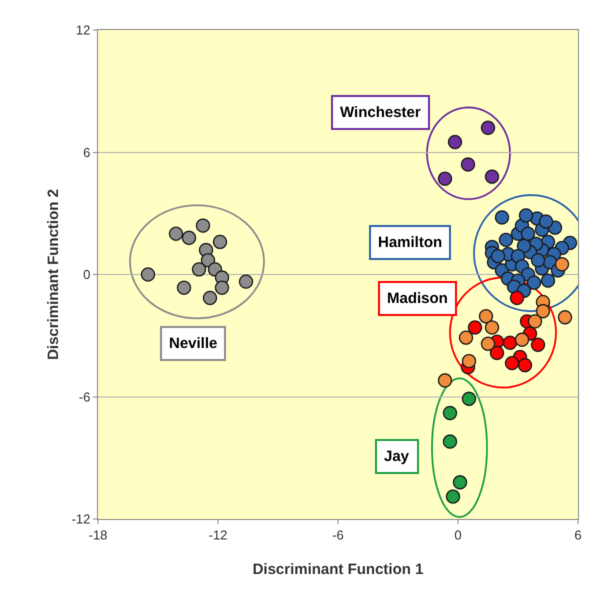 This screenshot has height=601, width=597. What do you see at coordinates (98, 535) in the screenshot?
I see `x-tick-label: -18` at bounding box center [98, 535].